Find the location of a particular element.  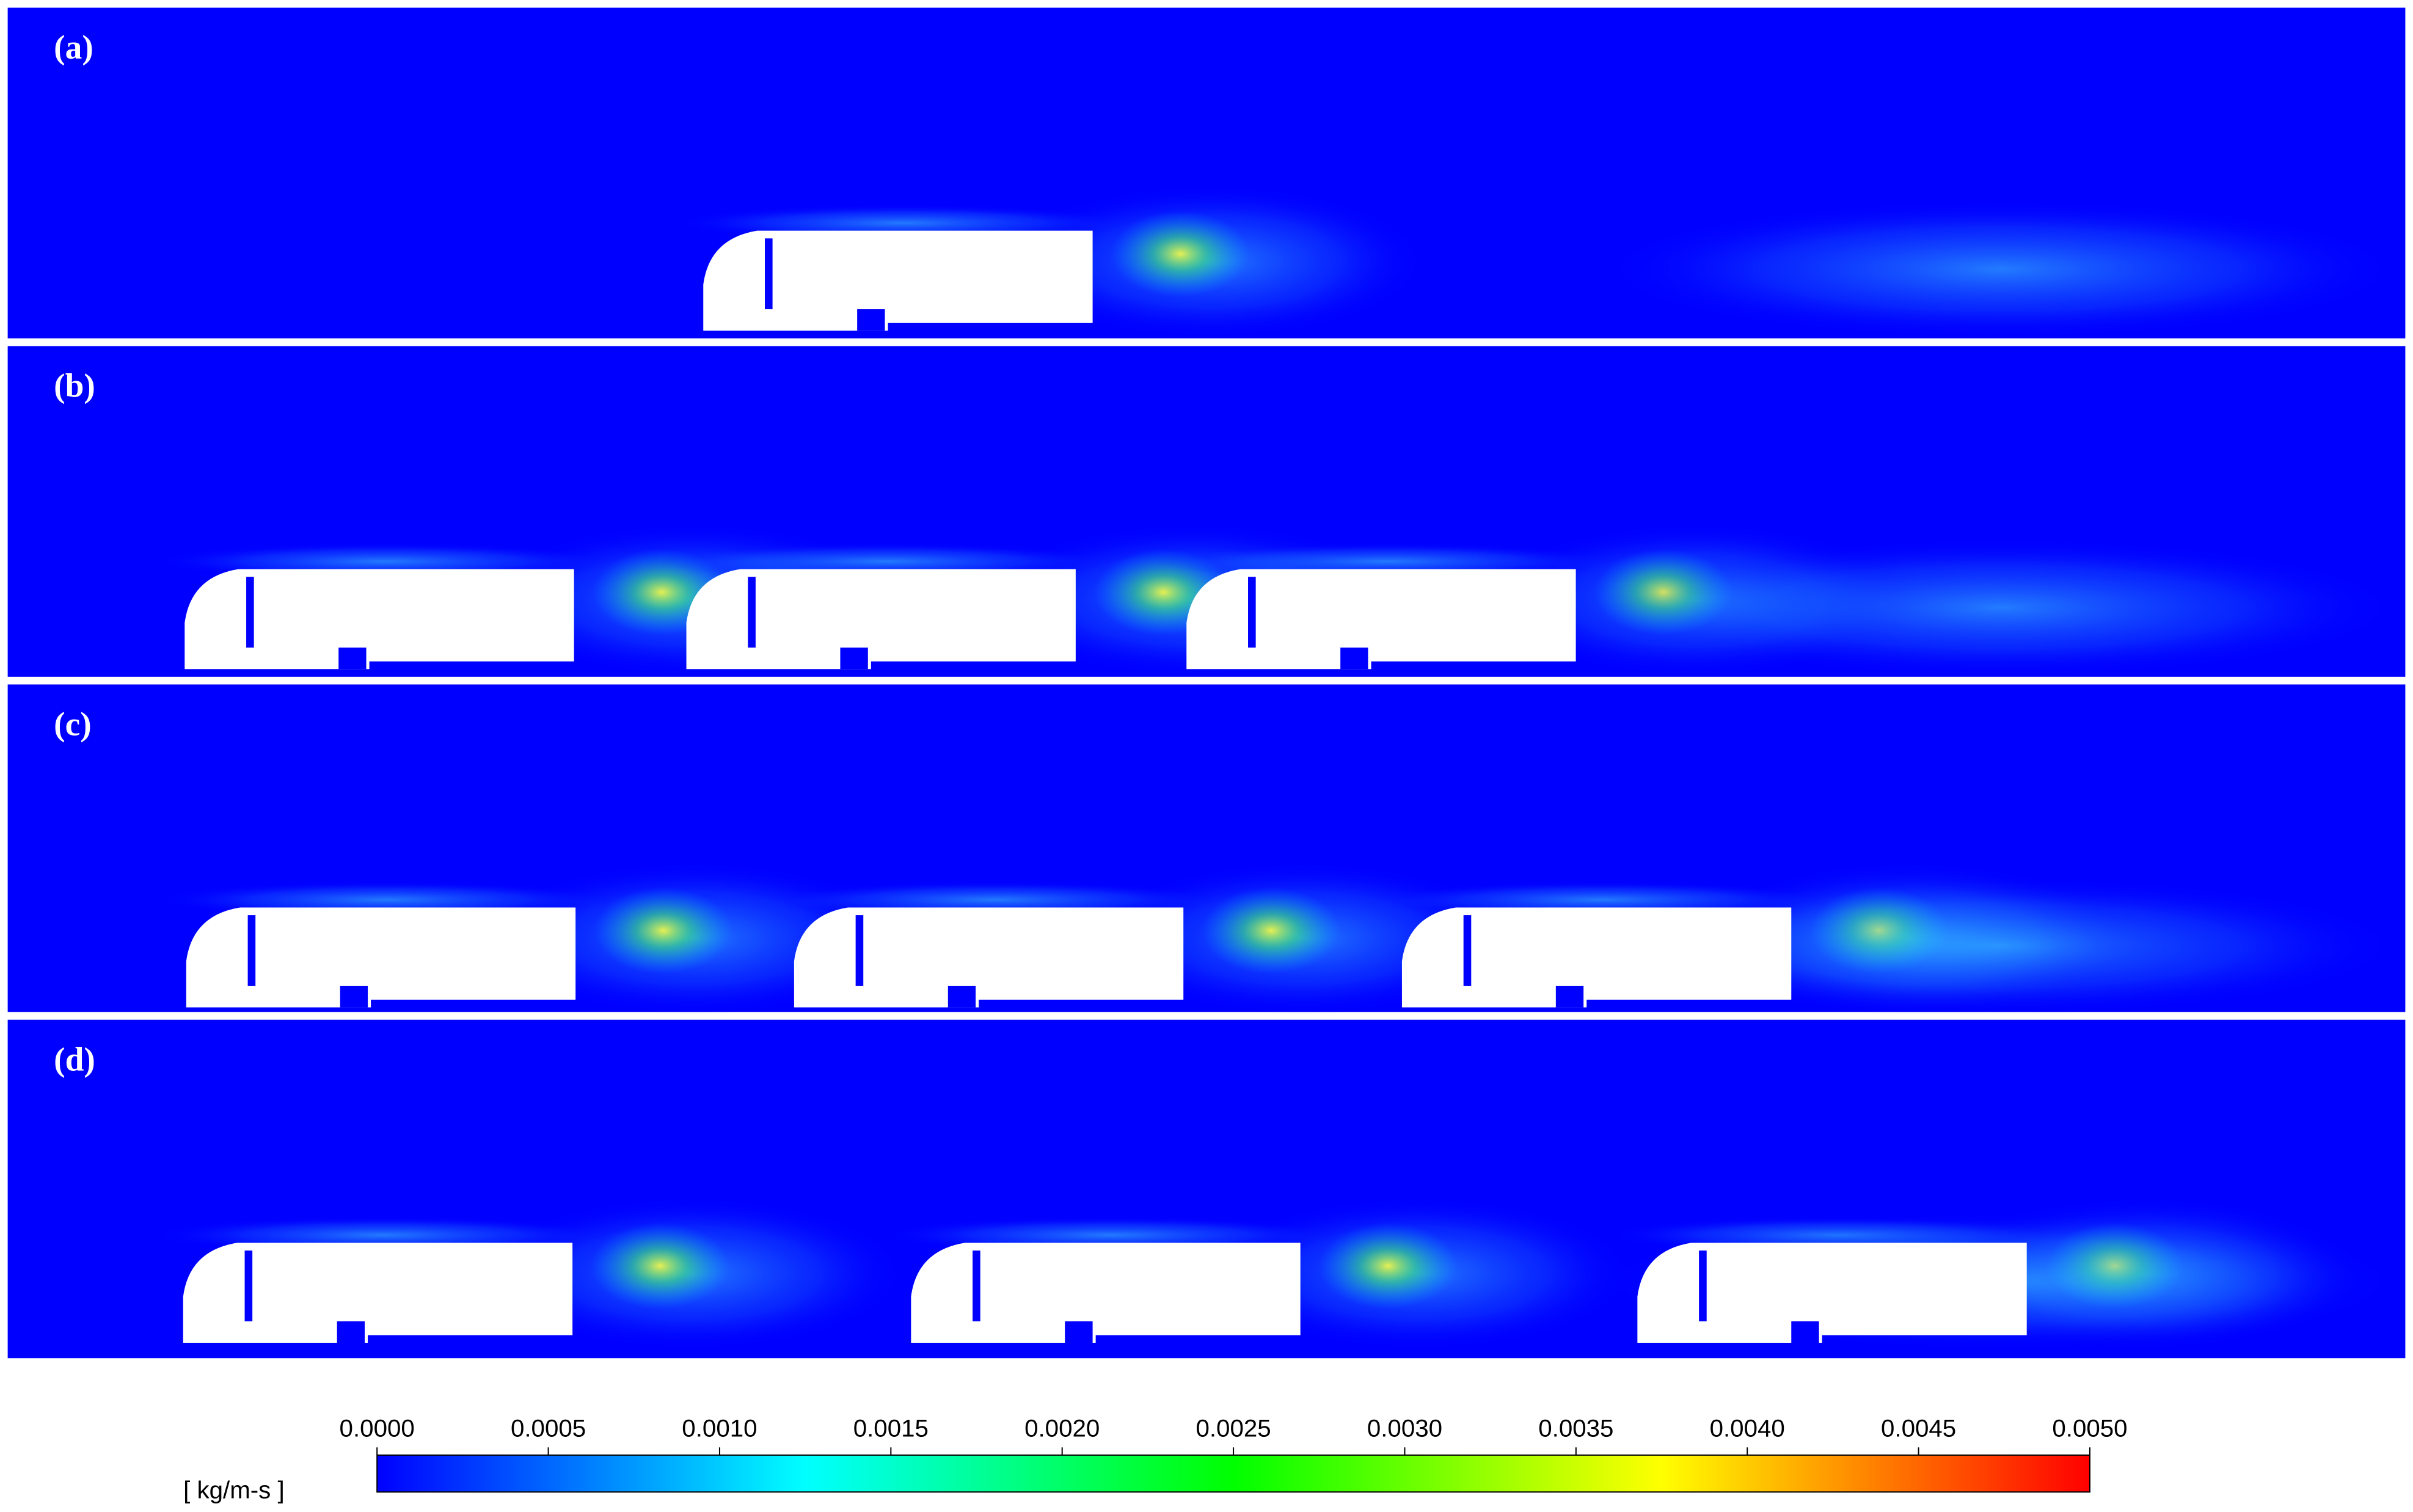

panel-label: (b) is located at coordinates (74, 385).